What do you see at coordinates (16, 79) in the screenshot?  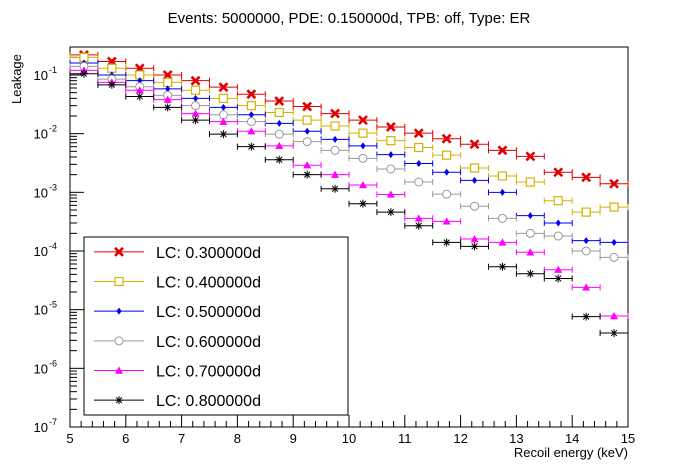 I see `y-axis-label: Leakage` at bounding box center [16, 79].